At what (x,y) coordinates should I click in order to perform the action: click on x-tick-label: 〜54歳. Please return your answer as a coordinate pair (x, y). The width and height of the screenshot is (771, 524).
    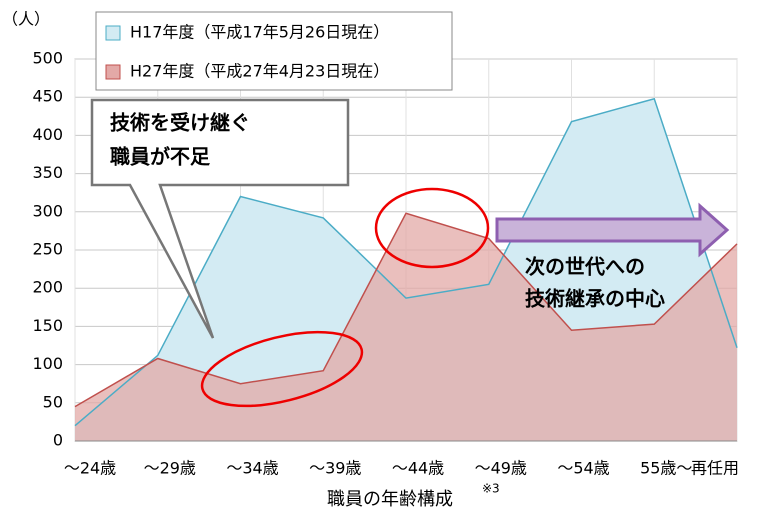
    Looking at the image, I should click on (583, 468).